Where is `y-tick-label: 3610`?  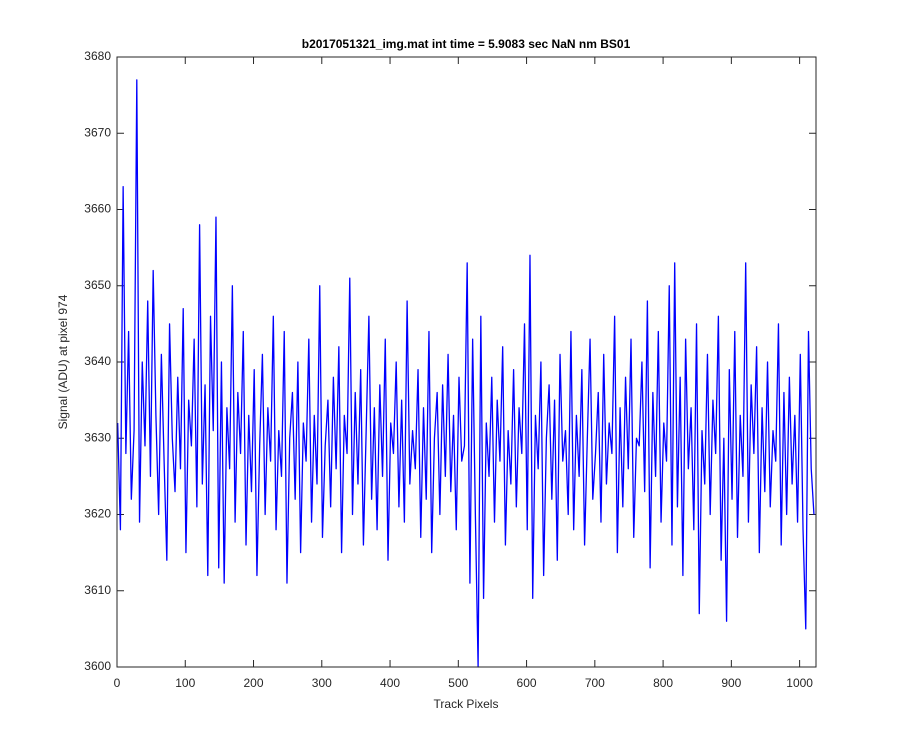 y-tick-label: 3610 is located at coordinates (97, 590).